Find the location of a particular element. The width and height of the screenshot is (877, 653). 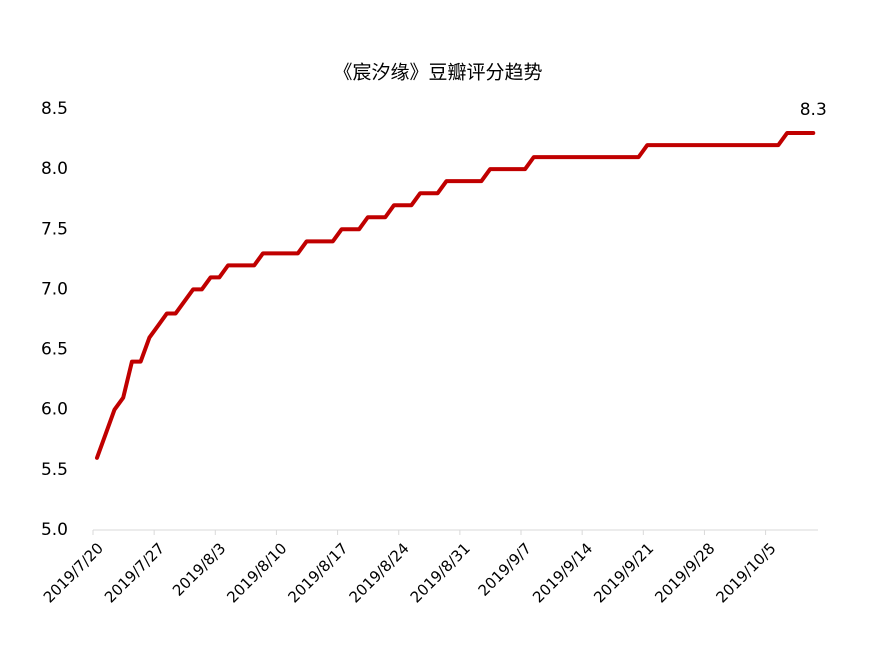

x-tick-label: 2019/8/31 is located at coordinates (440, 572).